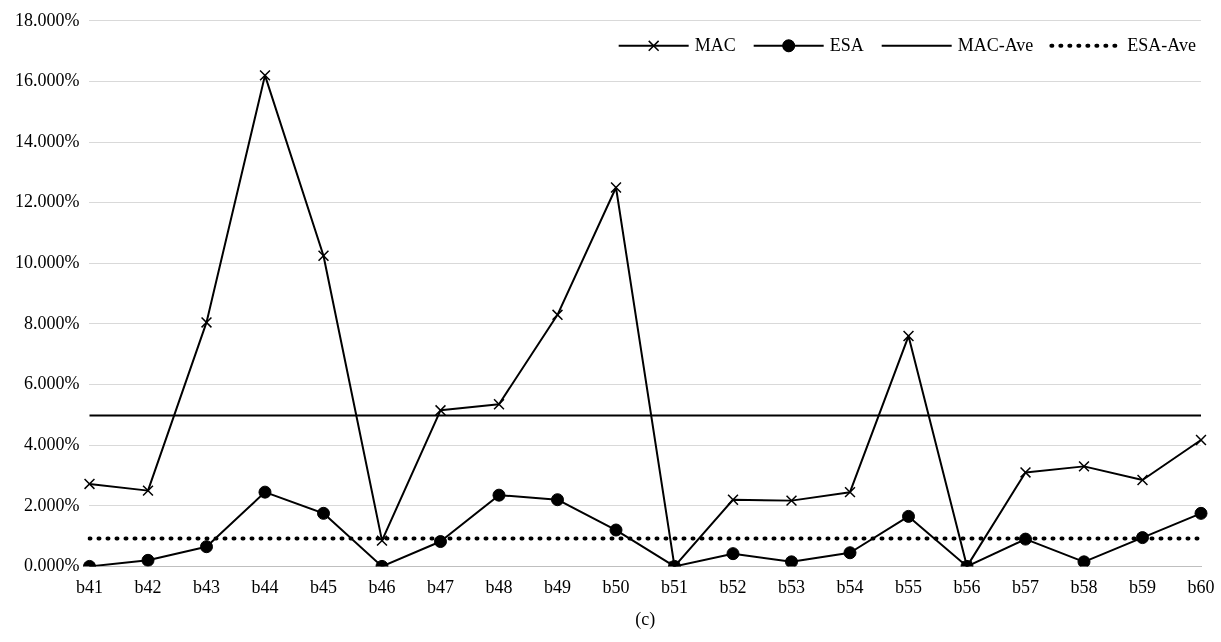 This screenshot has height=642, width=1221. What do you see at coordinates (206, 586) in the screenshot?
I see `x-tick-label: b43` at bounding box center [206, 586].